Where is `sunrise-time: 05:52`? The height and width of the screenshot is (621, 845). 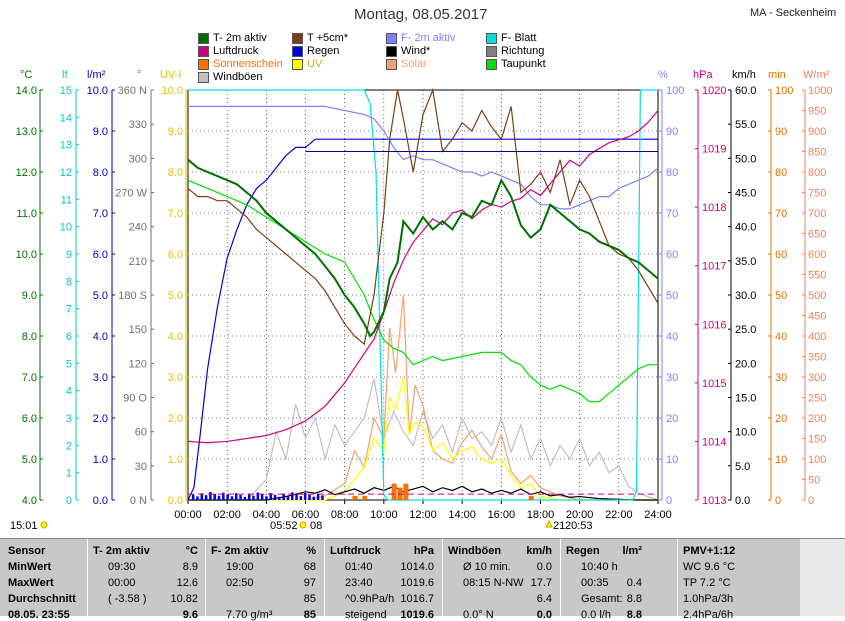 sunrise-time: 05:52 is located at coordinates (284, 526).